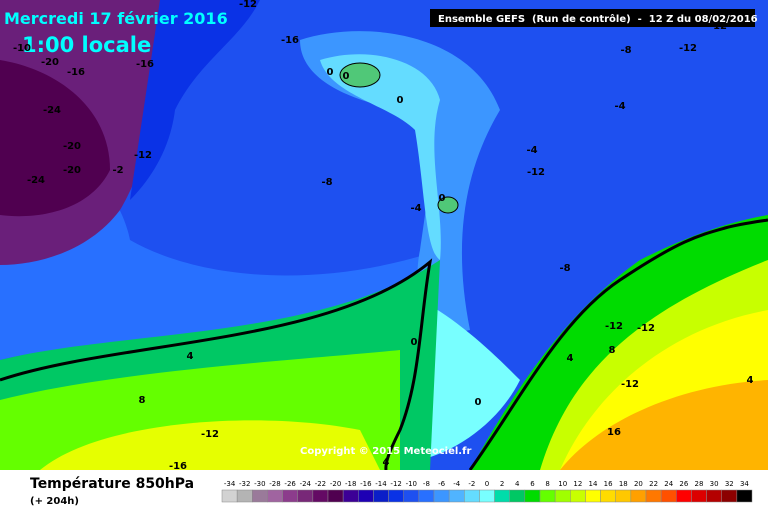  What do you see at coordinates (395, 484) in the screenshot?
I see `legend-label: -12` at bounding box center [395, 484].